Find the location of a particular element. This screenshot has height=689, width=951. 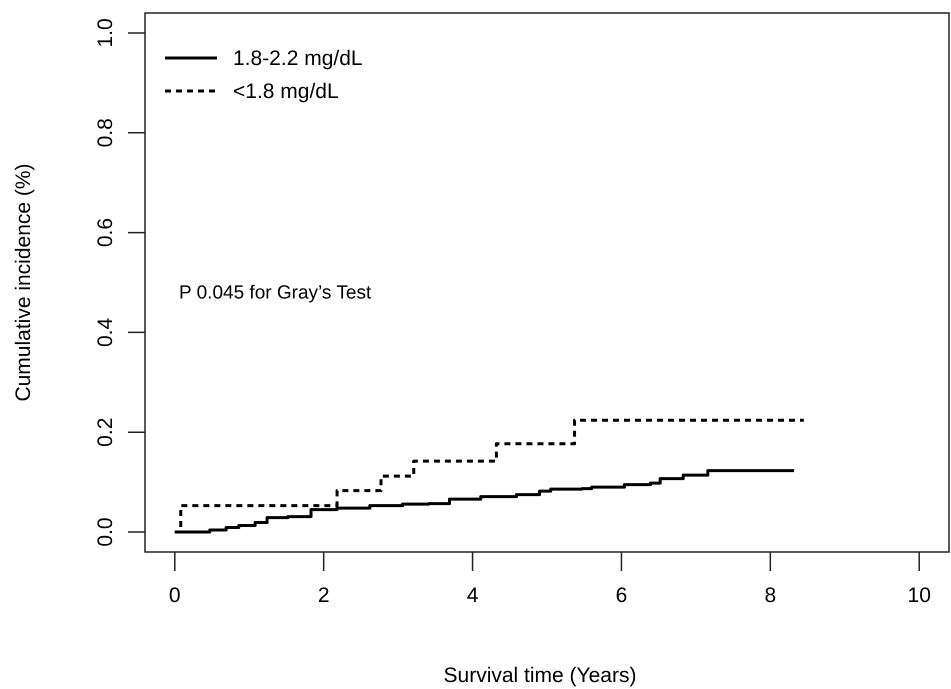

annotation: P 0.045 for Gray’s Test is located at coordinates (275, 293).